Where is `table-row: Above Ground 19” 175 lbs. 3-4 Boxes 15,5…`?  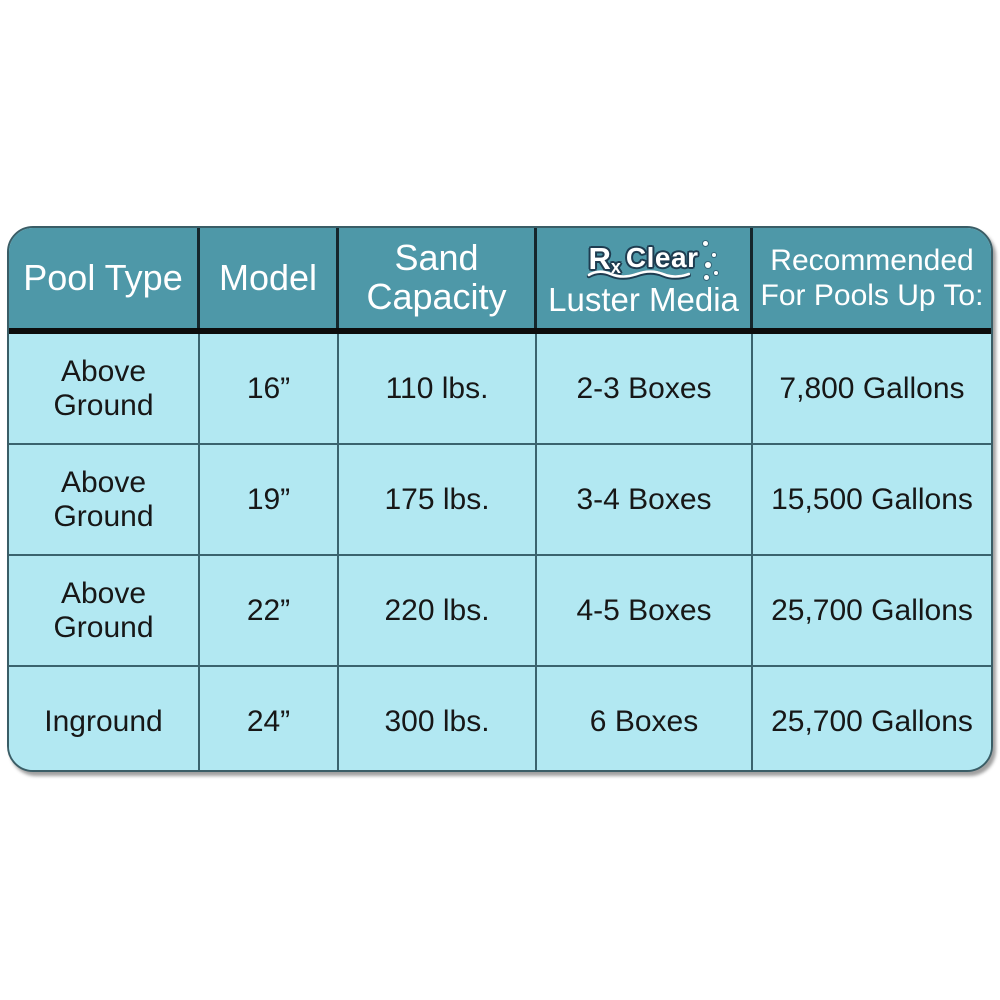
table-row: Above Ground 19” 175 lbs. 3-4 Boxes 15,5… is located at coordinates (500, 498).